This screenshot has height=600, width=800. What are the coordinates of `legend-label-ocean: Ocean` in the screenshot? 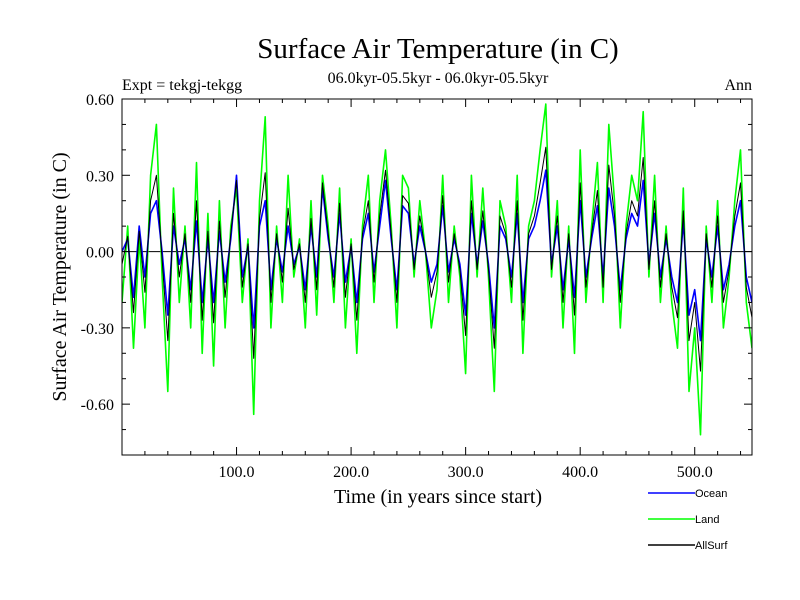 It's located at (711, 494).